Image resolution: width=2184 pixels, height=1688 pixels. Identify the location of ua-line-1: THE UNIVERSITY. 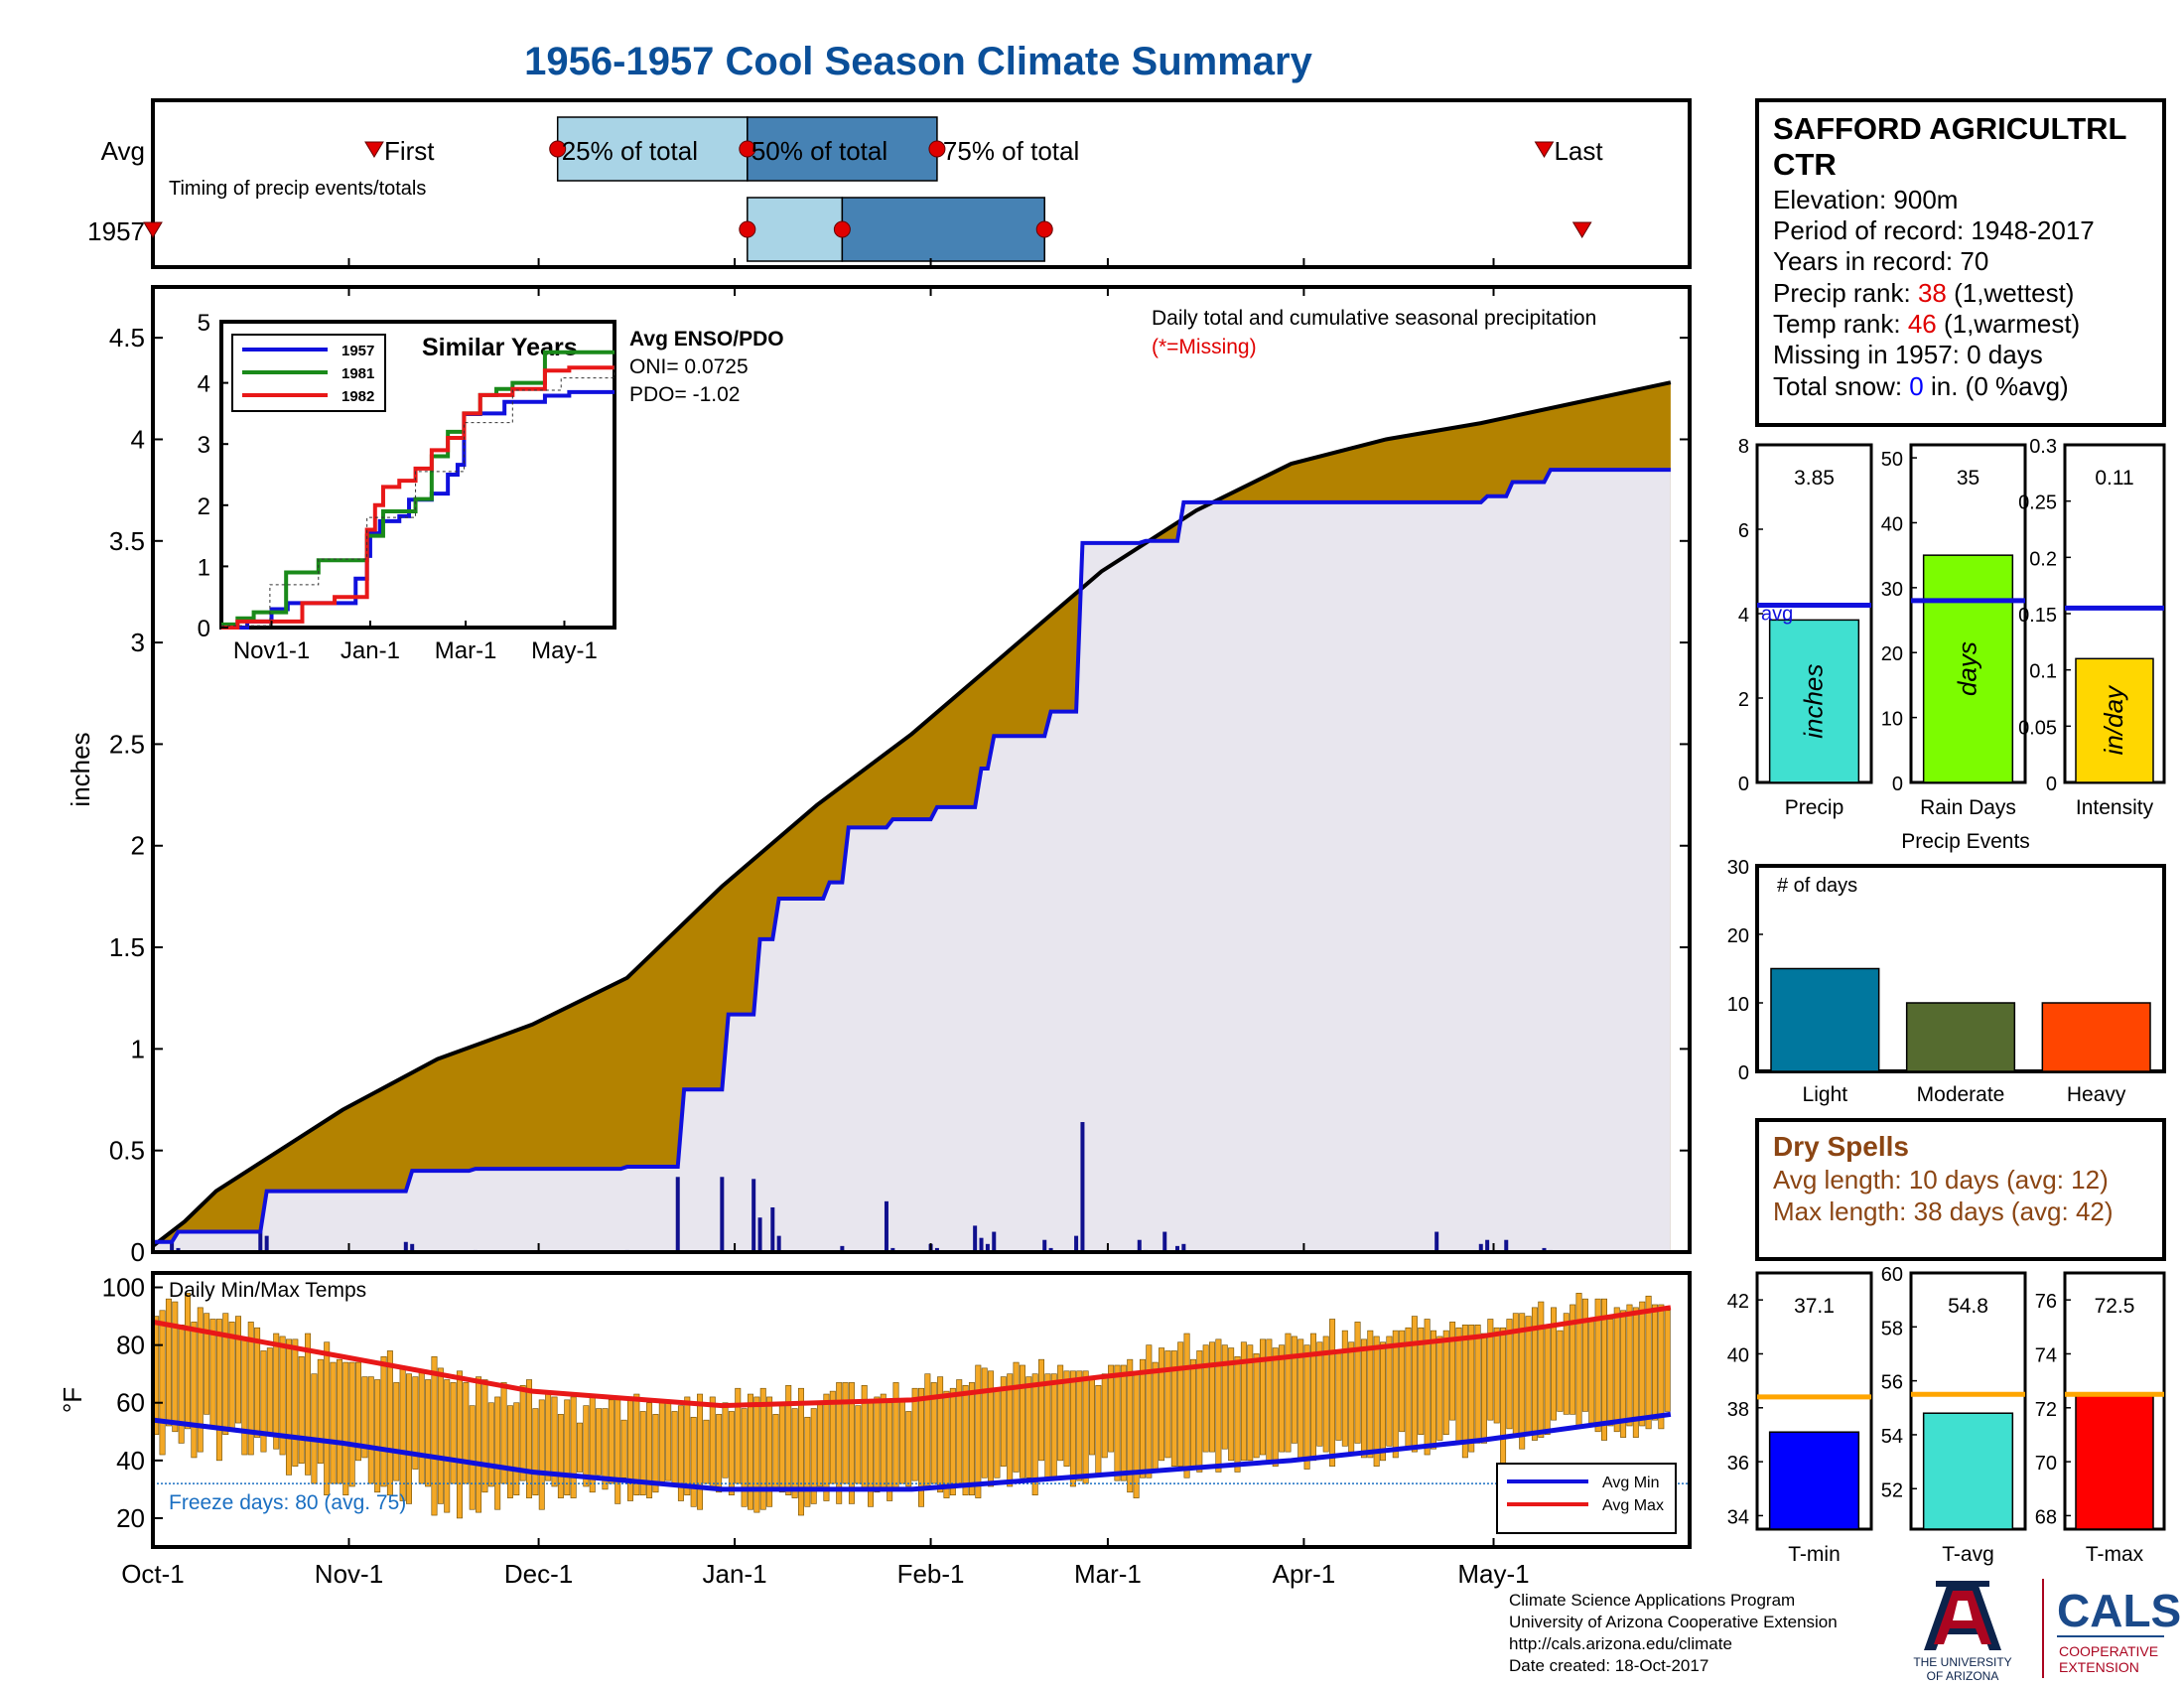
(1962, 1662).